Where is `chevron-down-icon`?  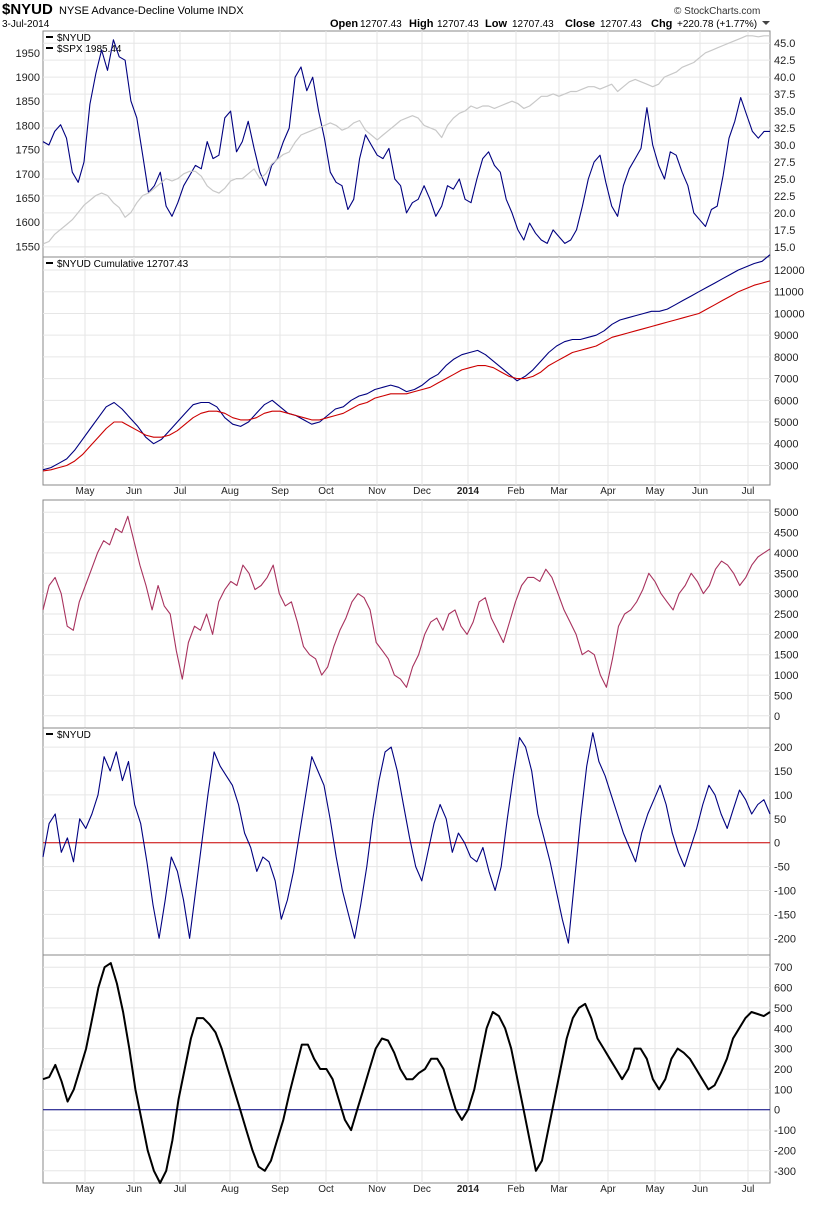 chevron-down-icon is located at coordinates (766, 23).